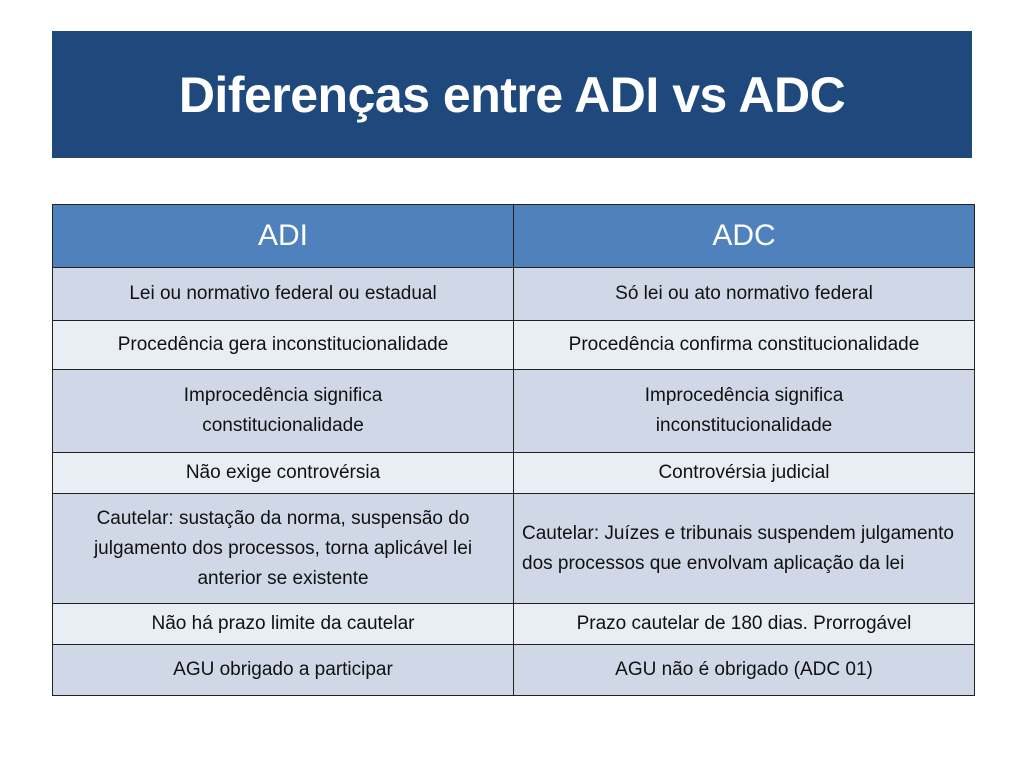 This screenshot has width=1024, height=768. I want to click on slide-title: Diferenças entre ADI vs ADC, so click(512, 94).